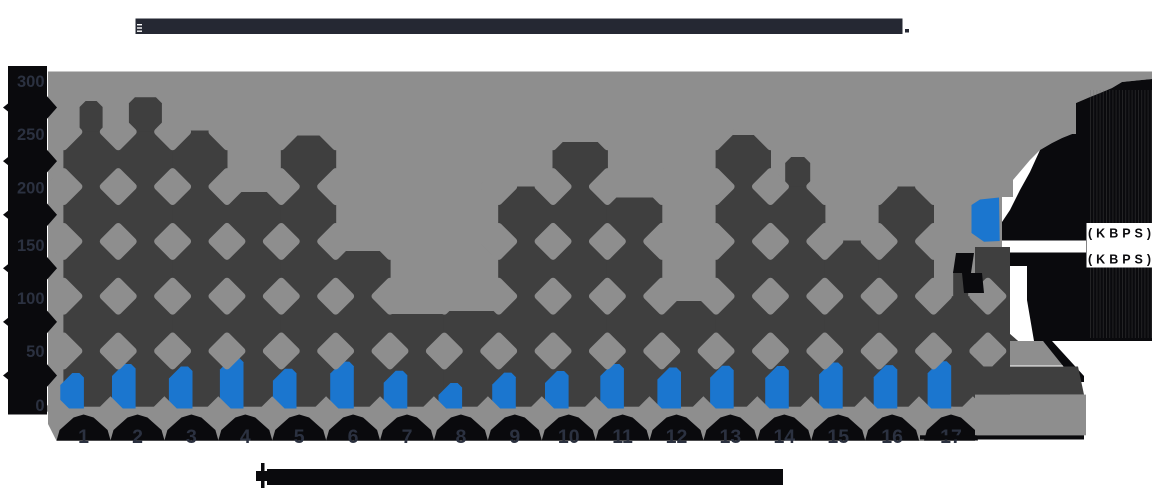  What do you see at coordinates (31, 189) in the screenshot?
I see `svg-text: 200` at bounding box center [31, 189].